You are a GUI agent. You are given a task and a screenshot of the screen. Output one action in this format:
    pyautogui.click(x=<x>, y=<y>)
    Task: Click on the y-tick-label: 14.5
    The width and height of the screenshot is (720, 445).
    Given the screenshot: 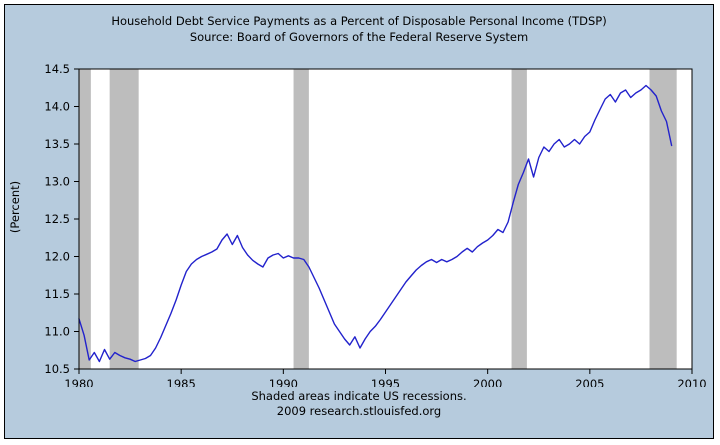 What is the action you would take?
    pyautogui.click(x=57, y=69)
    